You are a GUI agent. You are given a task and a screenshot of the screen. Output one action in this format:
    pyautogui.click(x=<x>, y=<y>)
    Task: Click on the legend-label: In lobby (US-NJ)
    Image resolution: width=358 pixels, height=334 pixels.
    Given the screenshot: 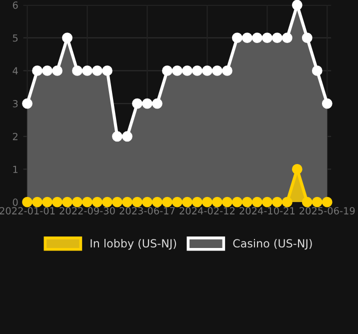 What is the action you would take?
    pyautogui.click(x=133, y=244)
    